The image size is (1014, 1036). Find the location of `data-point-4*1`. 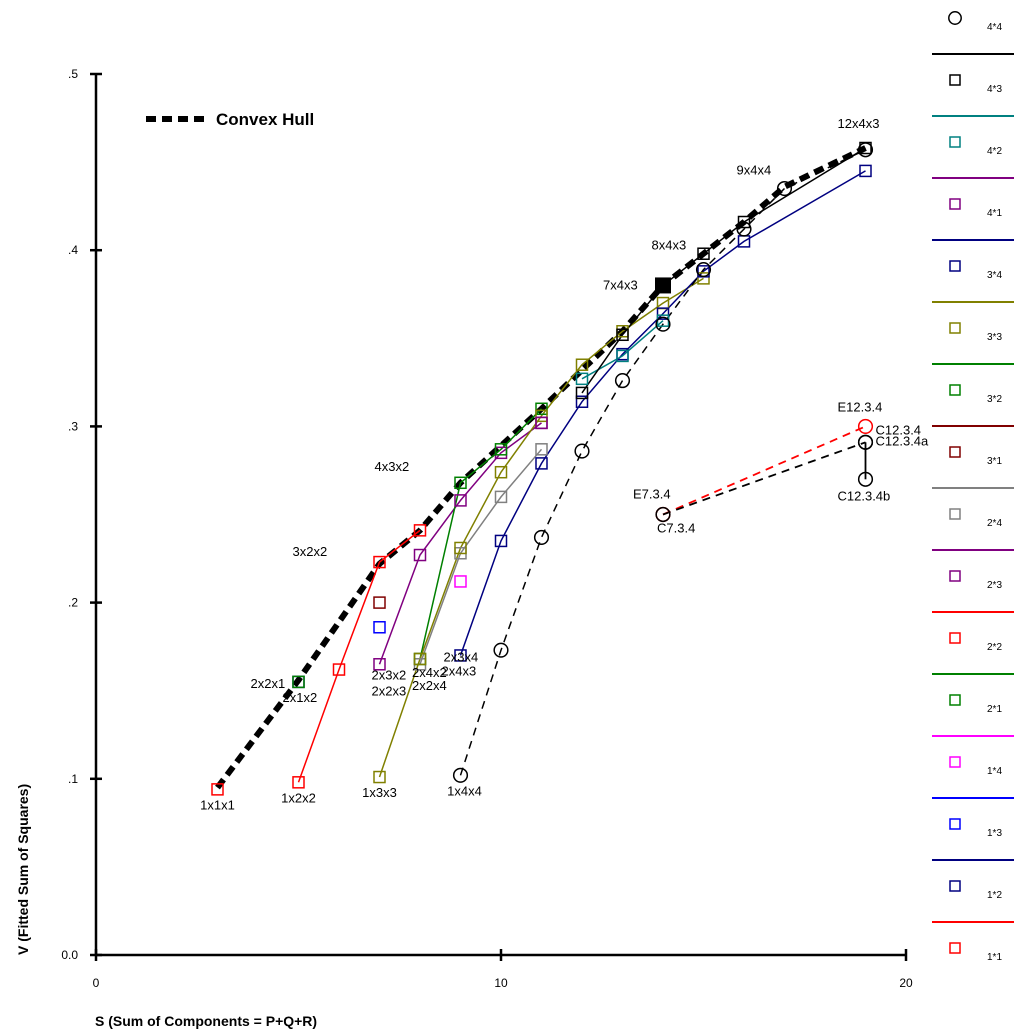

data-point-4*1 is located at coordinates (541, 423).